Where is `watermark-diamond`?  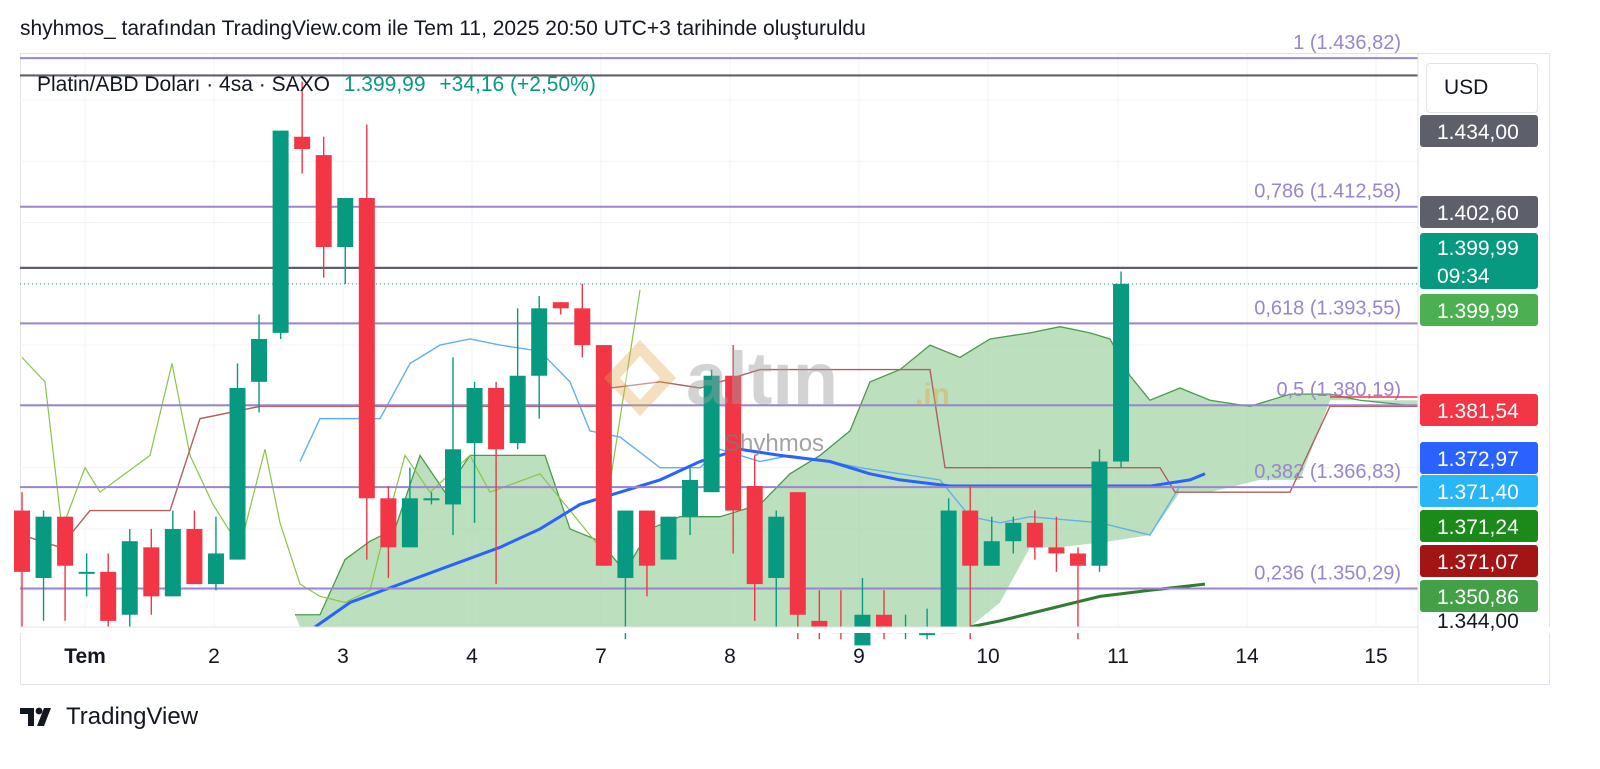 watermark-diamond is located at coordinates (640, 378).